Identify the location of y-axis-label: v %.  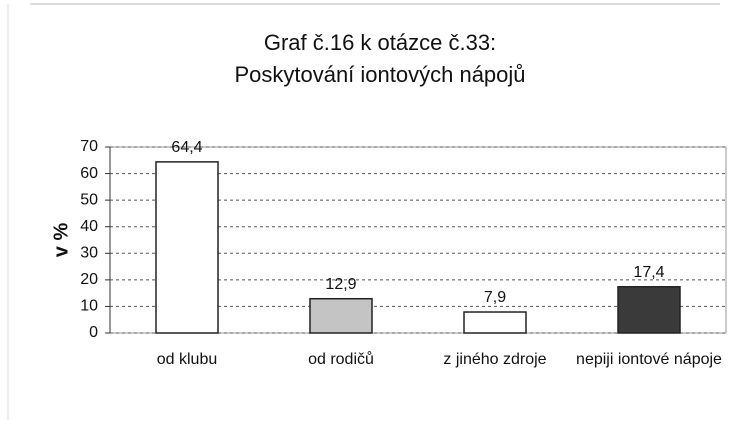
(61, 240).